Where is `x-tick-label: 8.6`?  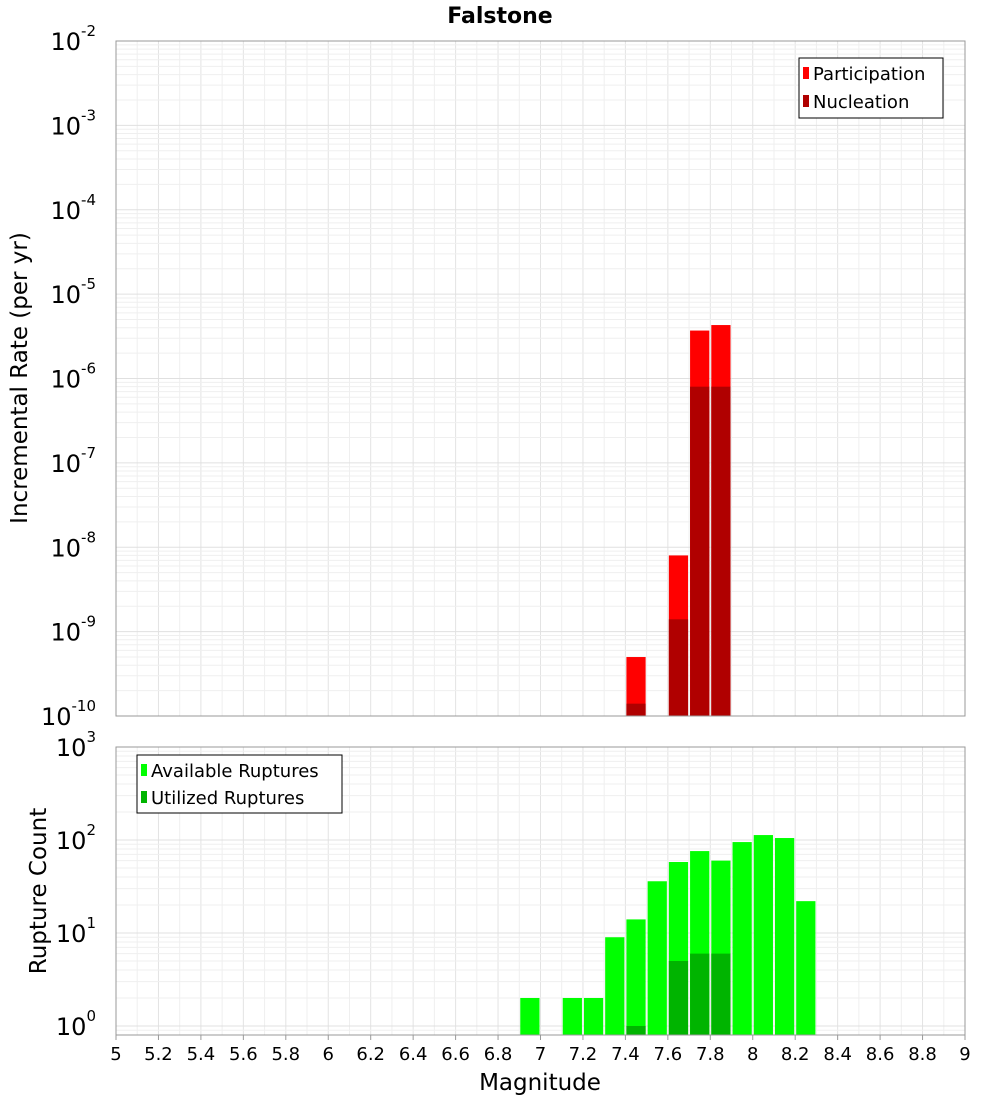 x-tick-label: 8.6 is located at coordinates (880, 1054).